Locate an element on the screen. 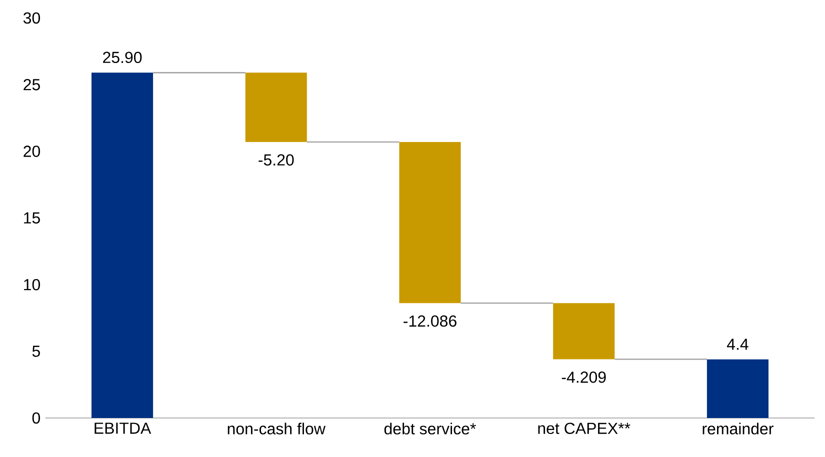 The width and height of the screenshot is (825, 457). x-tick-label: debt service* is located at coordinates (430, 428).